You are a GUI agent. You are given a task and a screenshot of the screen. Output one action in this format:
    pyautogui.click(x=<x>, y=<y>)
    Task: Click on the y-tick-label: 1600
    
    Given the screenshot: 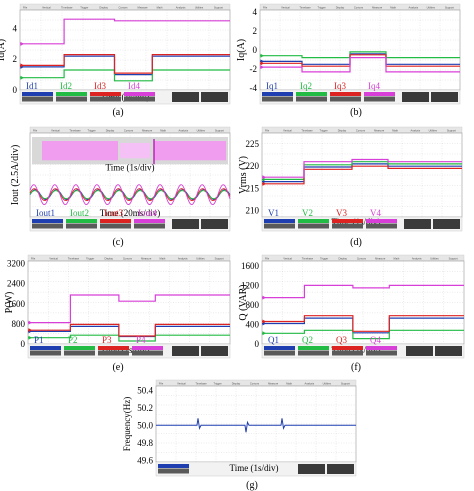 What is the action you would take?
    pyautogui.click(x=16, y=304)
    